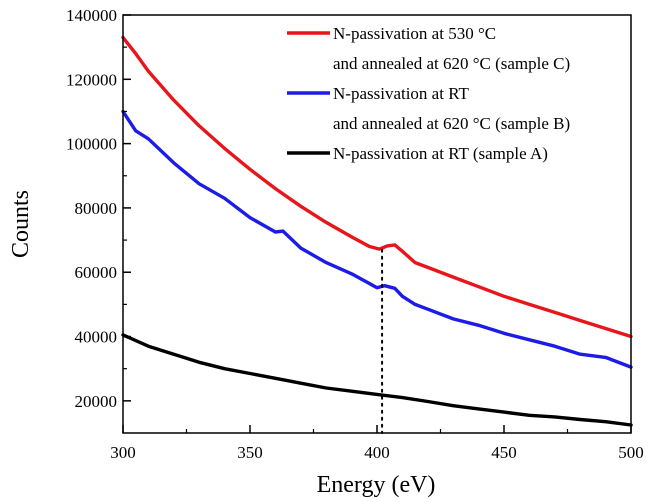  What do you see at coordinates (451, 123) in the screenshot?
I see `legend-label-1-1: and annealed at 620 °C (sample B)` at bounding box center [451, 123].